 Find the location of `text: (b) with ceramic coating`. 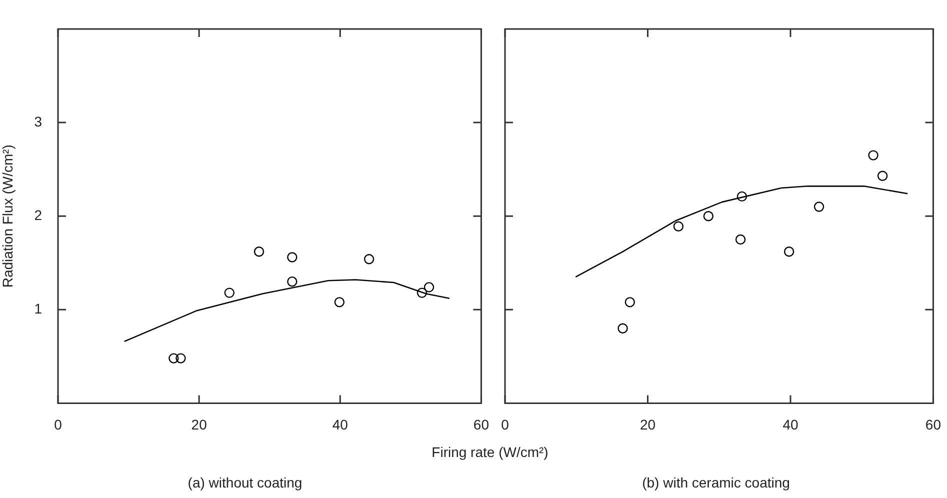

text: (b) with ceramic coating is located at coordinates (716, 482).